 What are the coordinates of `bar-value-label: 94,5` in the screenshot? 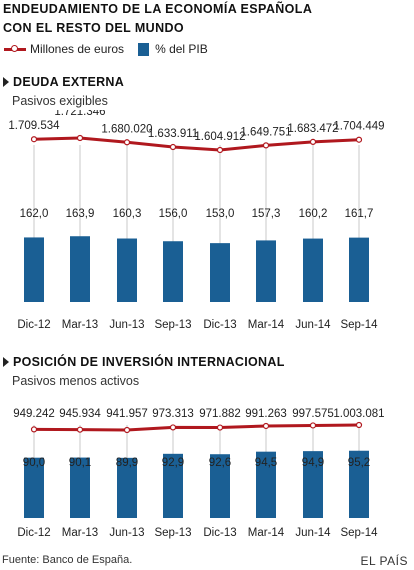 It's located at (266, 463).